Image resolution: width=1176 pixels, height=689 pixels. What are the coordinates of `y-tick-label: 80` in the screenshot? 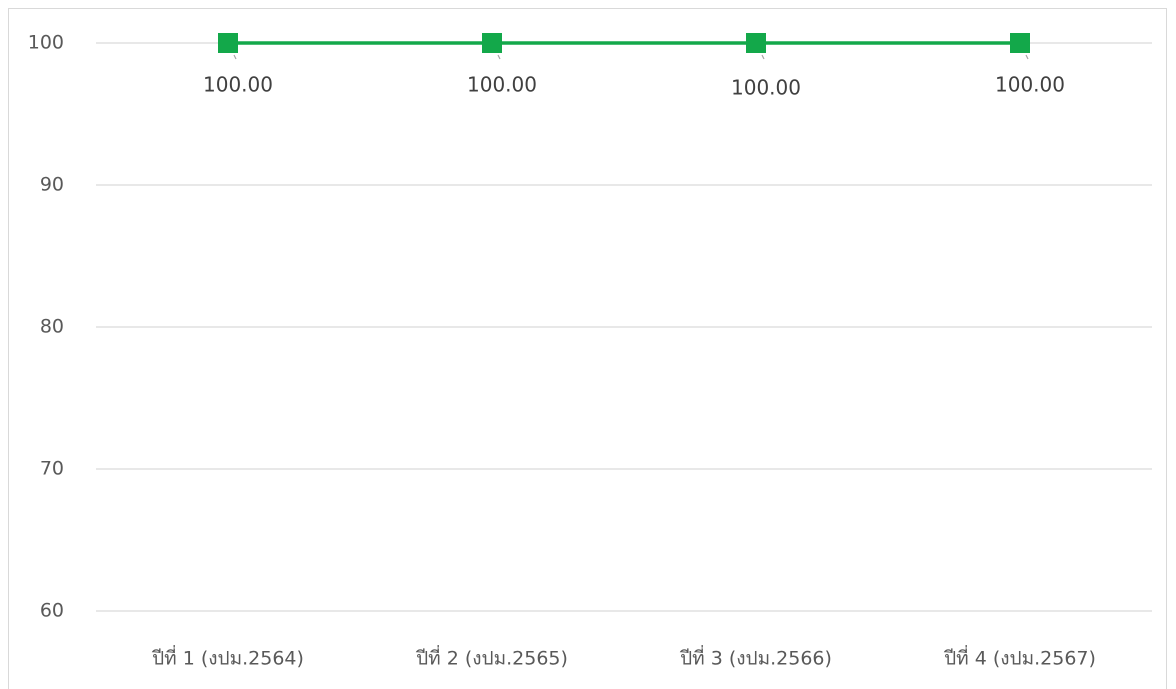 It's located at (52, 327).